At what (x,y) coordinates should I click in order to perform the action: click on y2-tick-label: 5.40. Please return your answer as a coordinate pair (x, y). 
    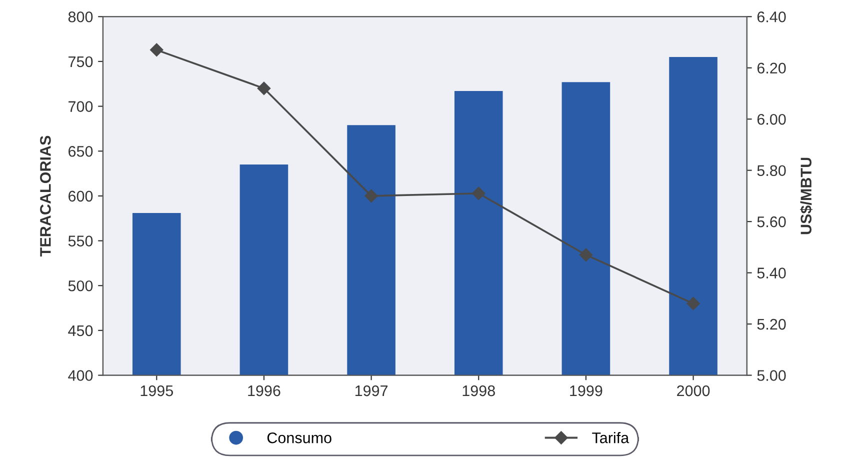
    Looking at the image, I should click on (771, 273).